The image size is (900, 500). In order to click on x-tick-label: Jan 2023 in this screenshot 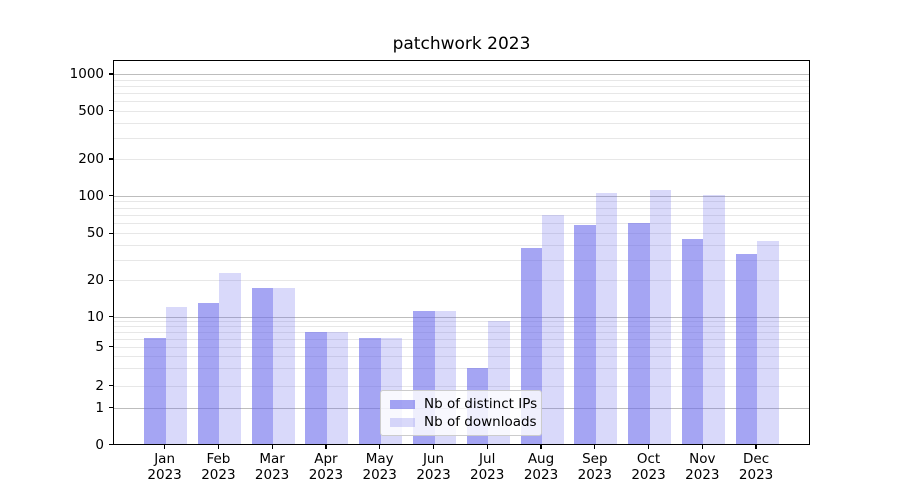, I will do `click(164, 467)`.